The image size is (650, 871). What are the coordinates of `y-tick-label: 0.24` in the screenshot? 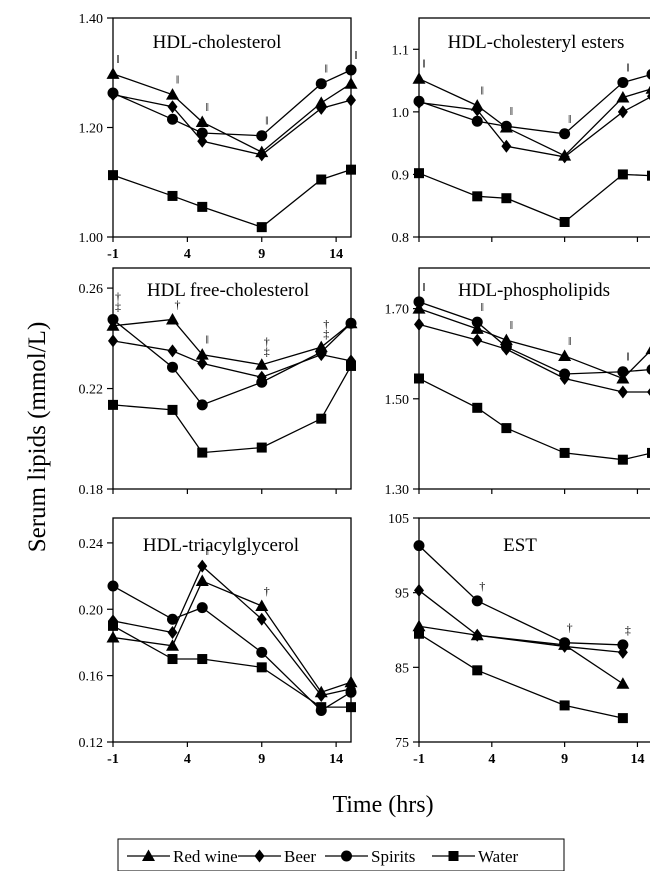 It's located at (91, 544).